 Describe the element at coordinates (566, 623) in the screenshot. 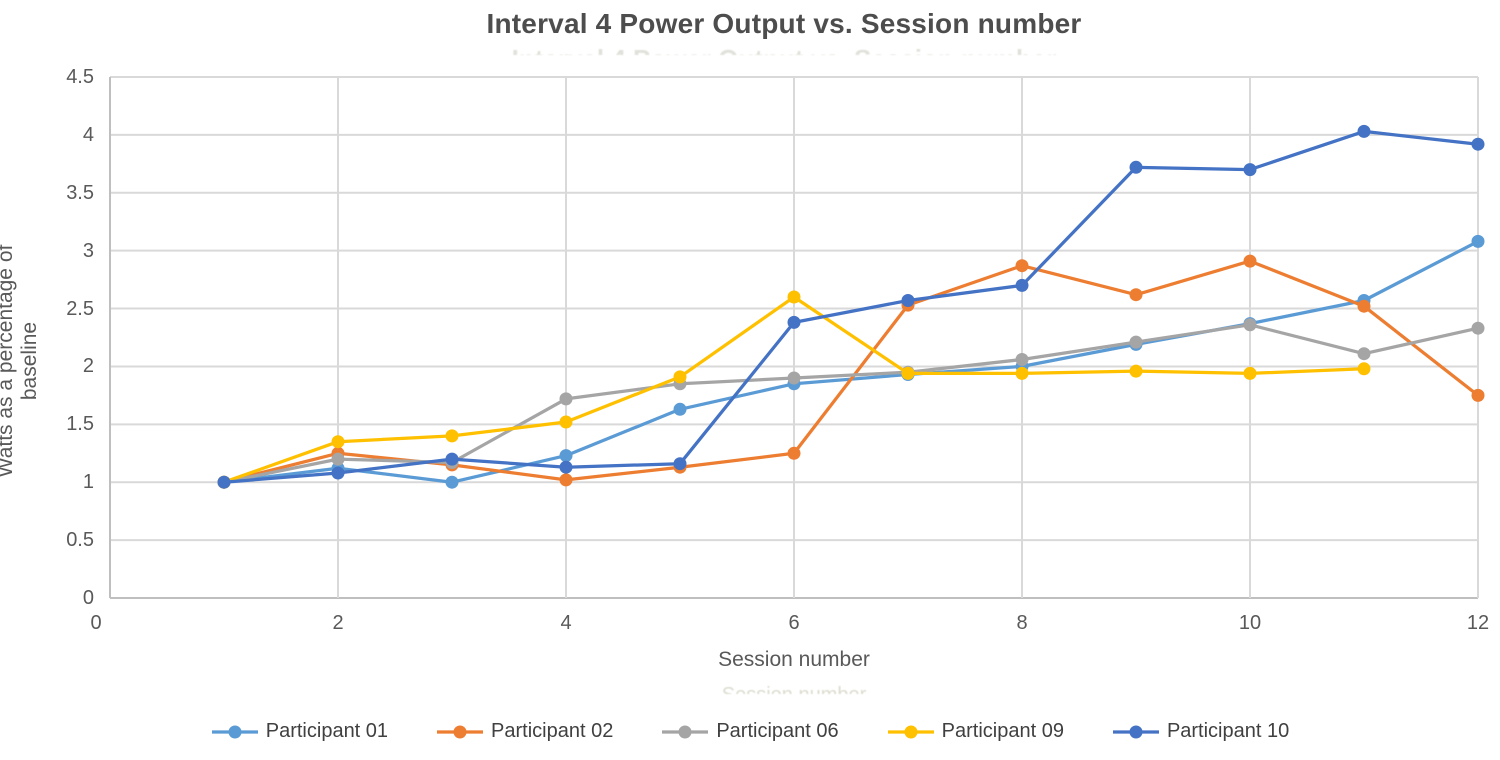

I see `x-tick-label: 4` at that location.